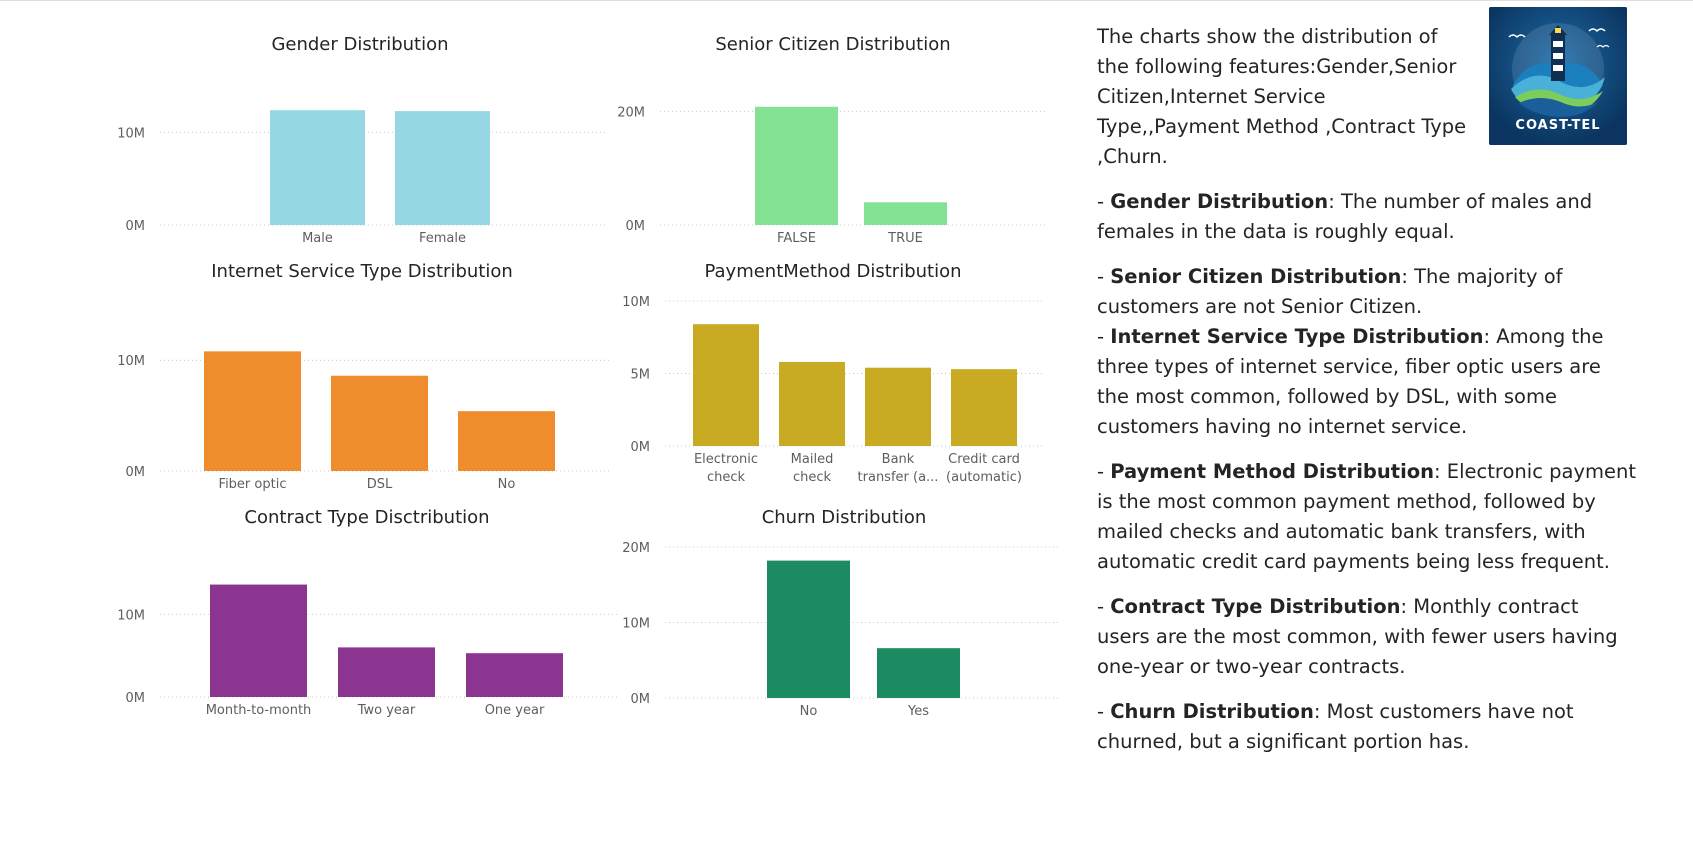 This screenshot has width=1693, height=857. I want to click on coast-tel-logo: COAST-TEL, so click(1558, 76).